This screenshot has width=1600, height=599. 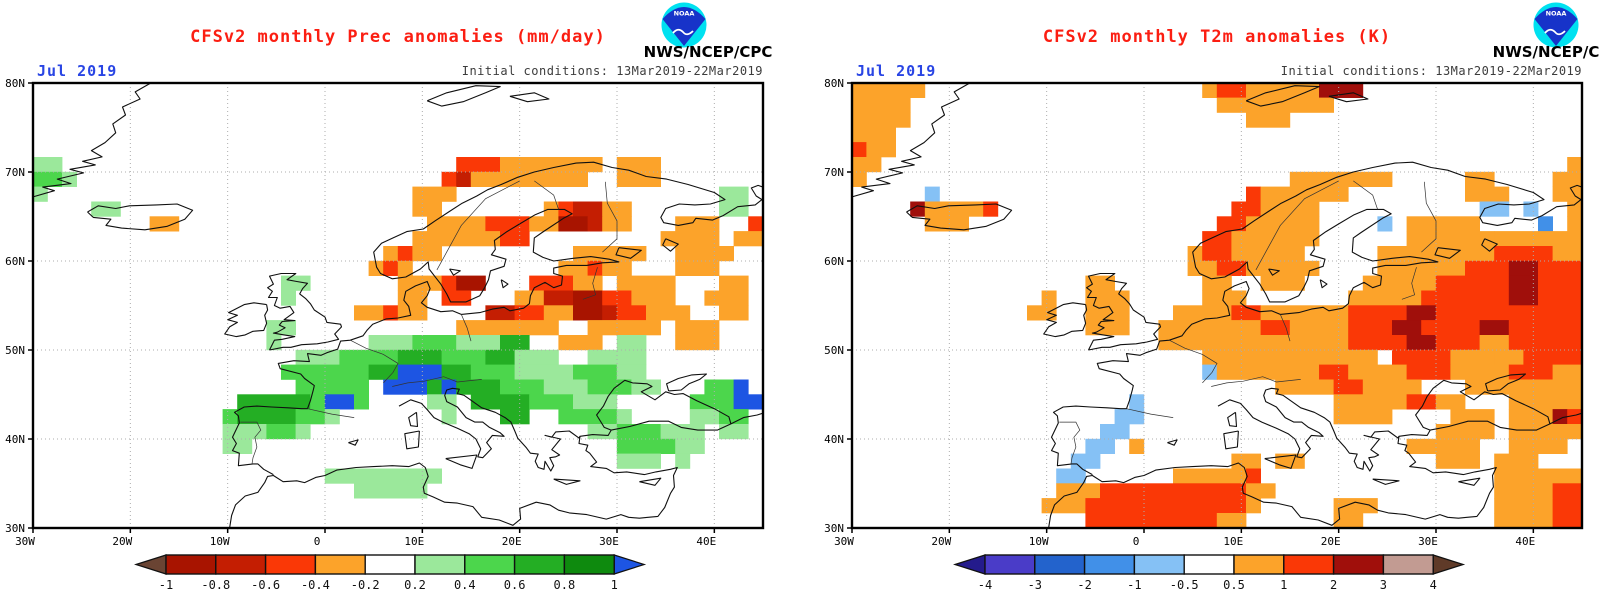 What do you see at coordinates (1207, 585) in the screenshot?
I see `colorbar-tick-labels: -4 -3 -2 -1 -0.5 0.5 1 2 3 4` at bounding box center [1207, 585].